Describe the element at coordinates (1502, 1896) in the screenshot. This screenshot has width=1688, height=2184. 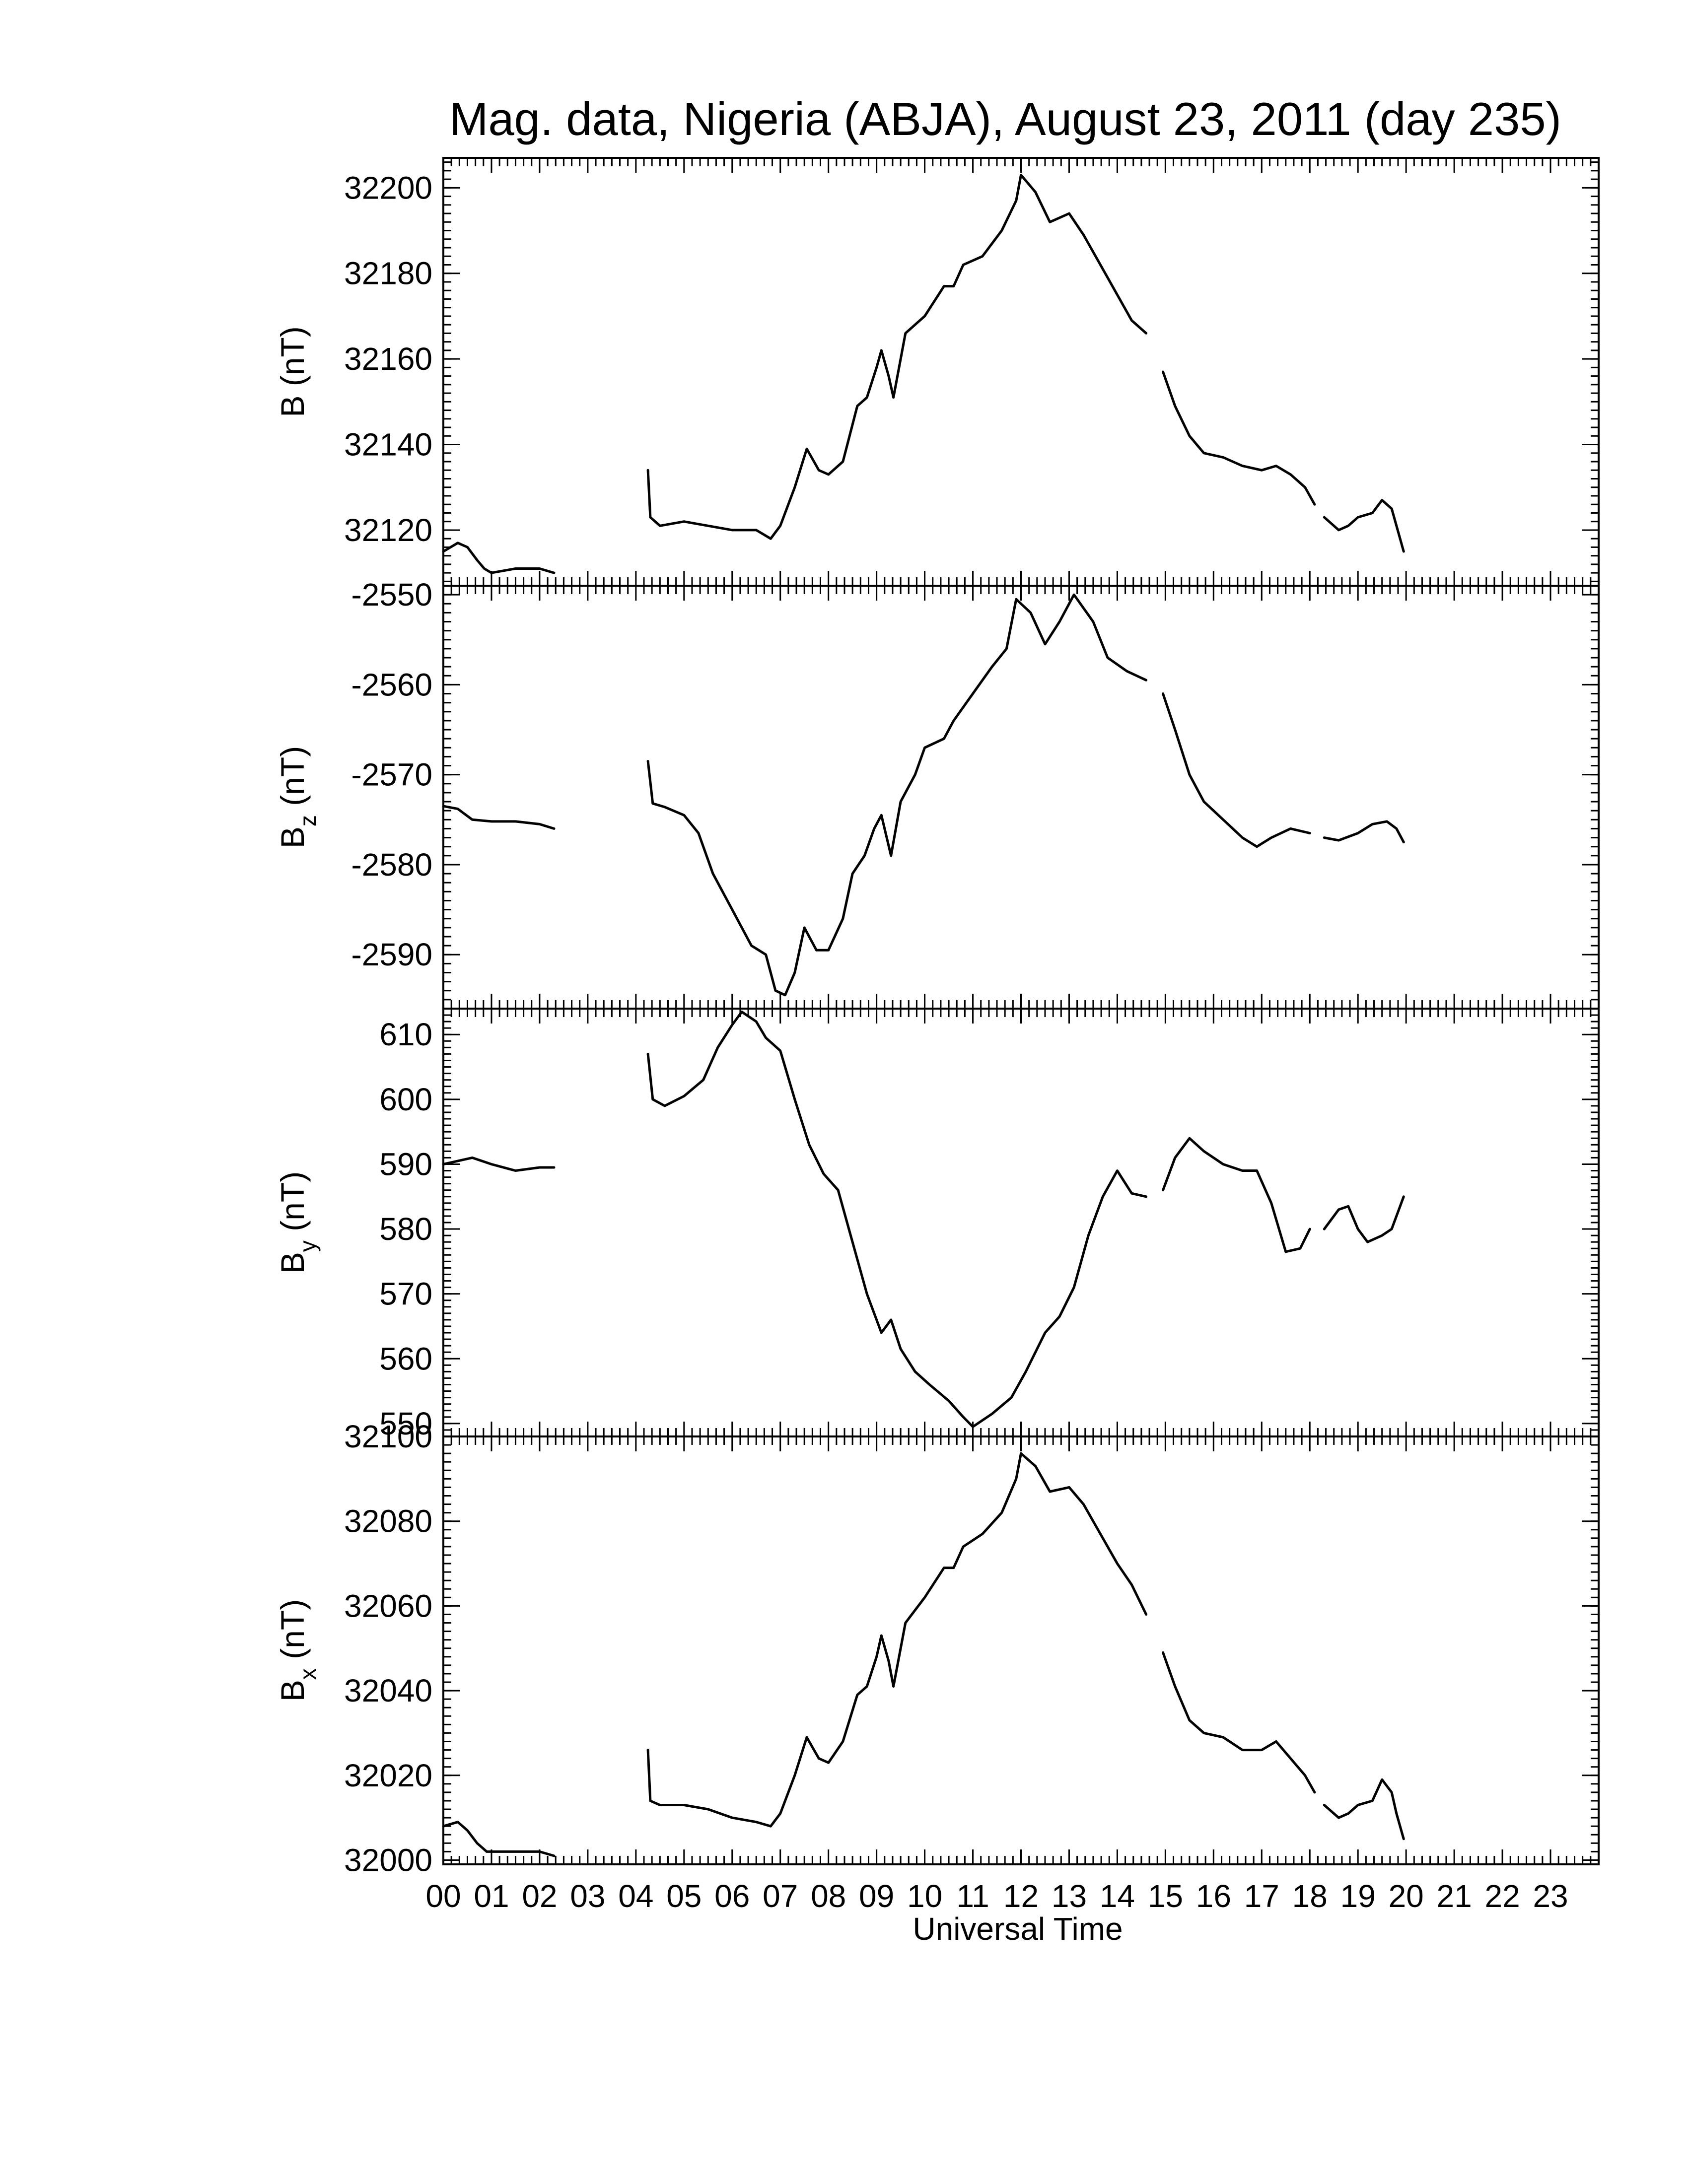
I see `x-tick-label: 22` at that location.